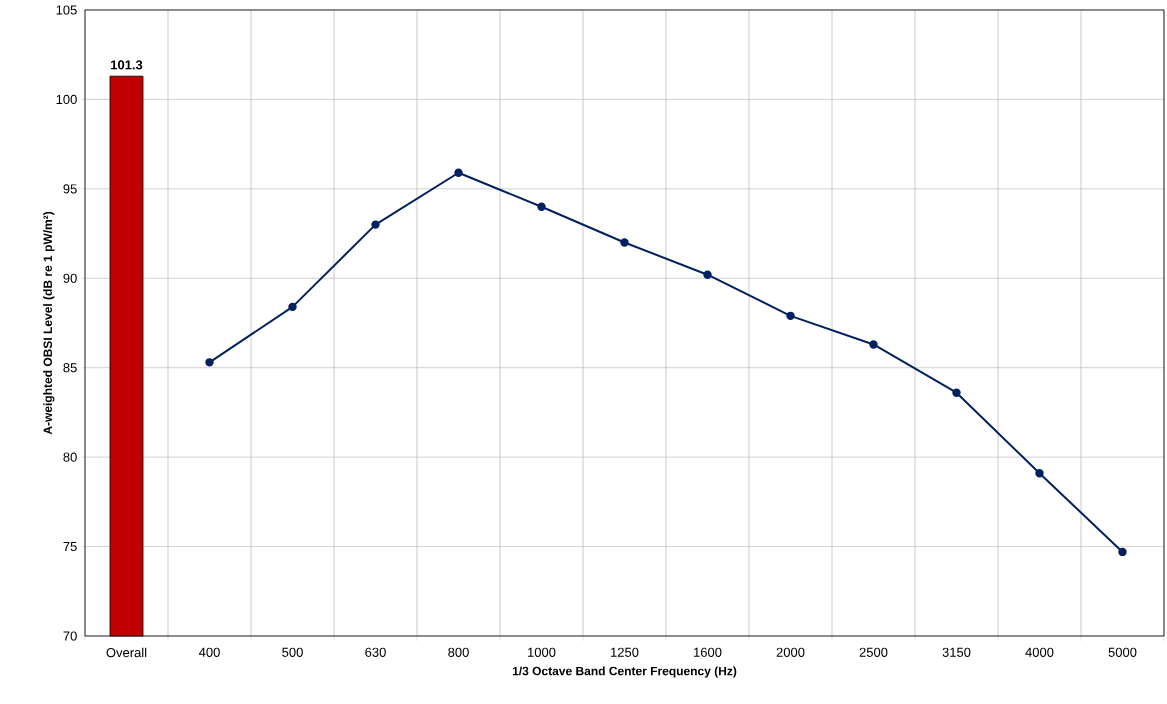 The width and height of the screenshot is (1167, 704). I want to click on y-tick-label: 85, so click(70, 368).